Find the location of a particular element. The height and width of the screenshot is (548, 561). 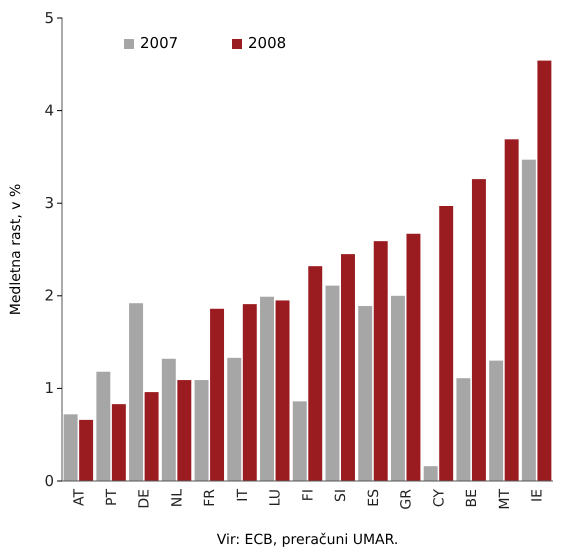

x-tick-label: IT is located at coordinates (242, 495).